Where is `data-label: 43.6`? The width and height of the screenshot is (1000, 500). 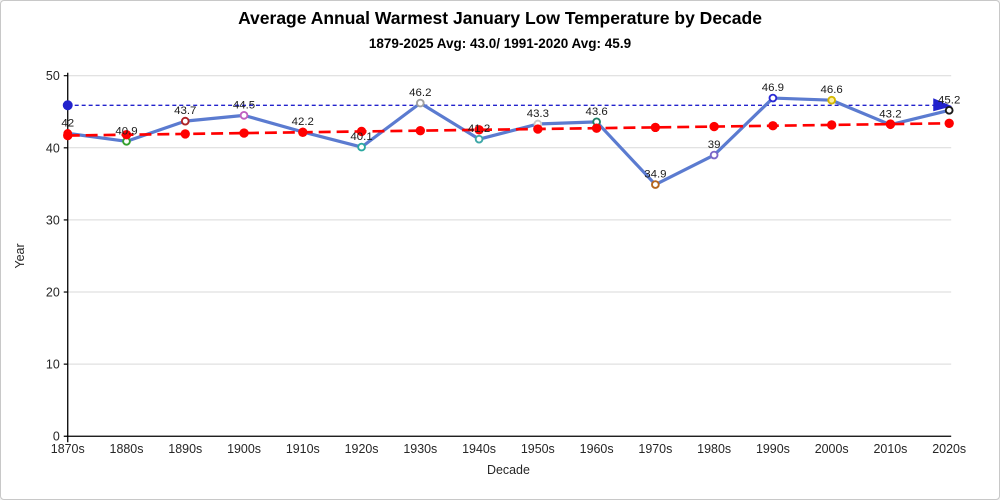 data-label: 43.6 is located at coordinates (596, 112).